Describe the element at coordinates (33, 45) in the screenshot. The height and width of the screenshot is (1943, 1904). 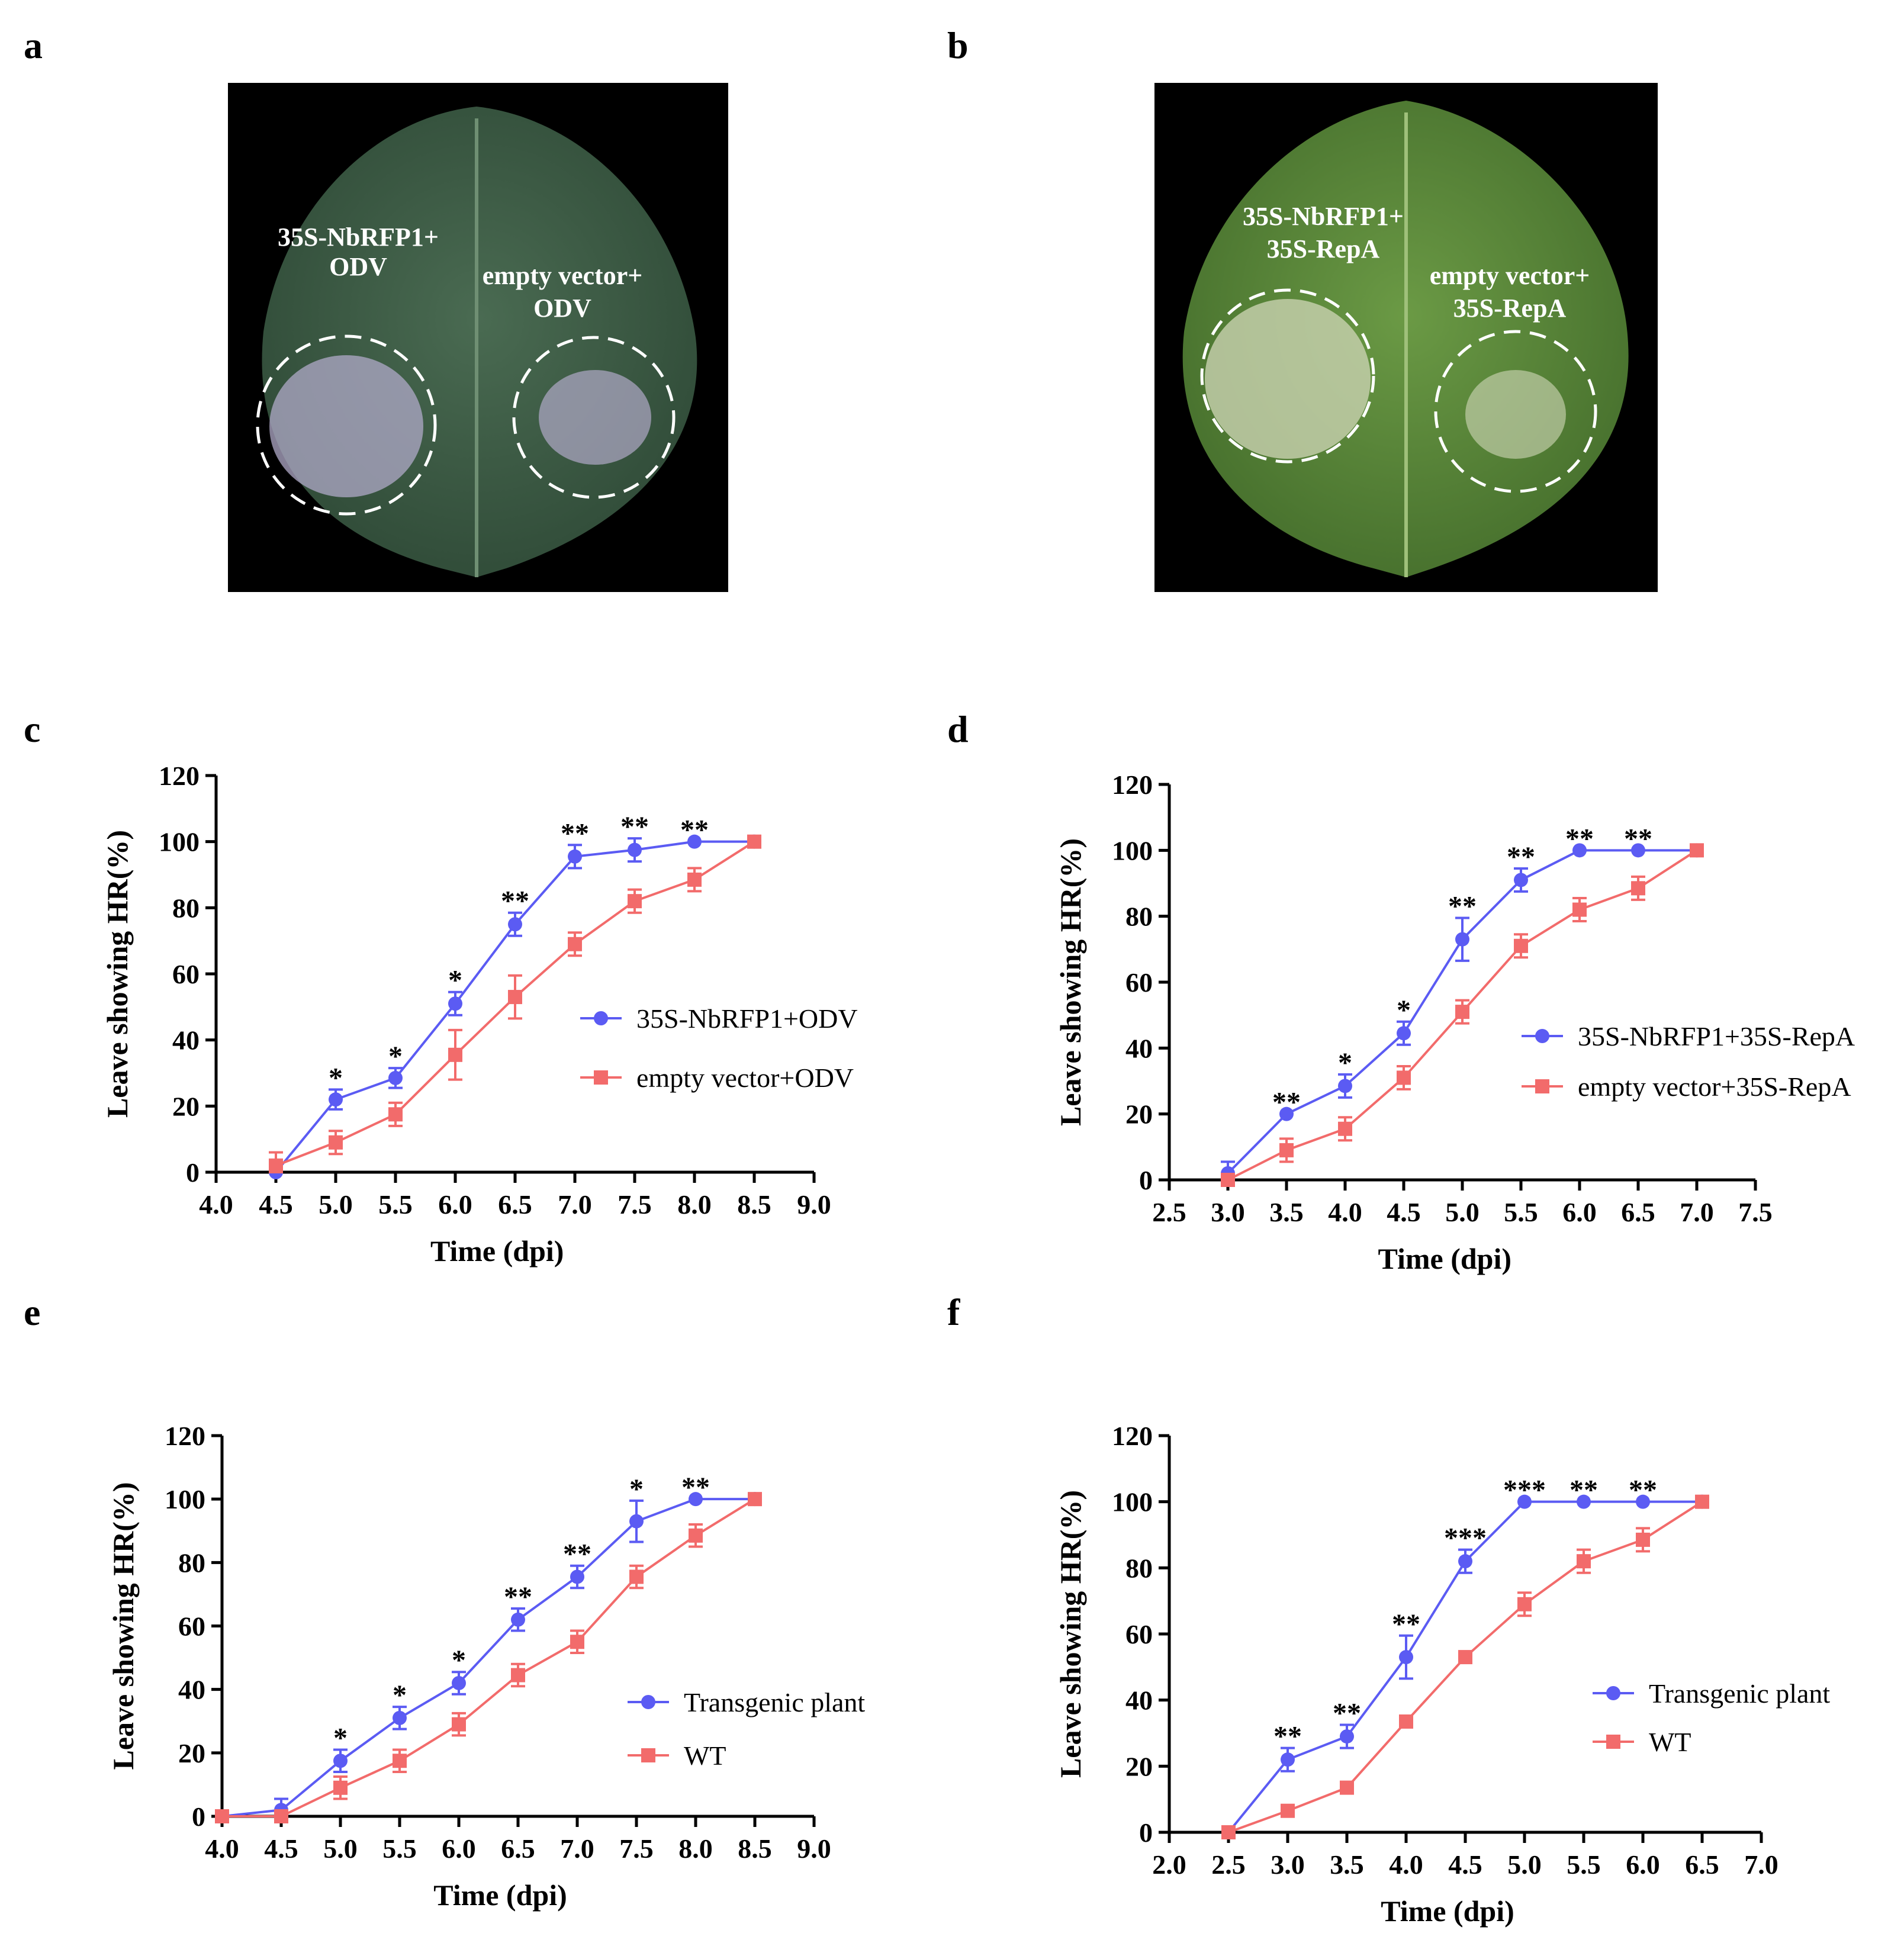
I see `panel-letter-a: a` at that location.